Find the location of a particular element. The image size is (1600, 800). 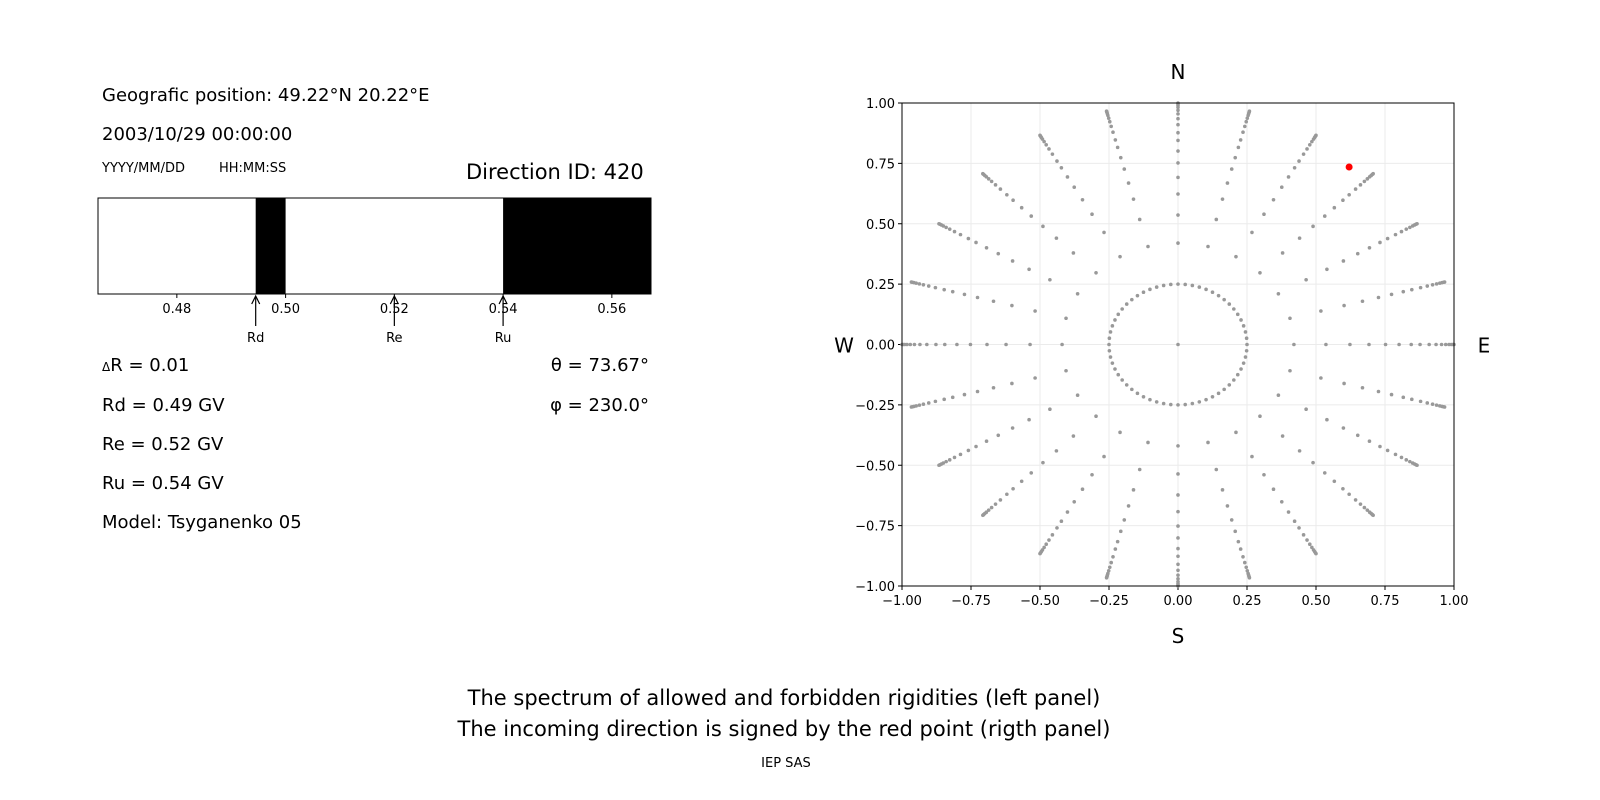

y-tick-label: −0.25 is located at coordinates (875, 406).